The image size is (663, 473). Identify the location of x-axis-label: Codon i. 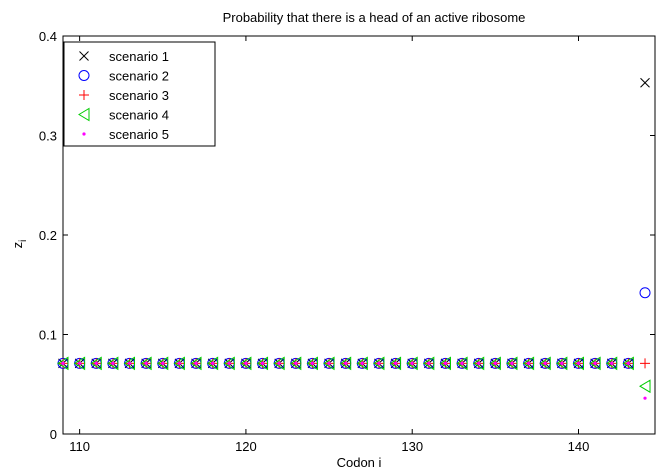
(359, 462).